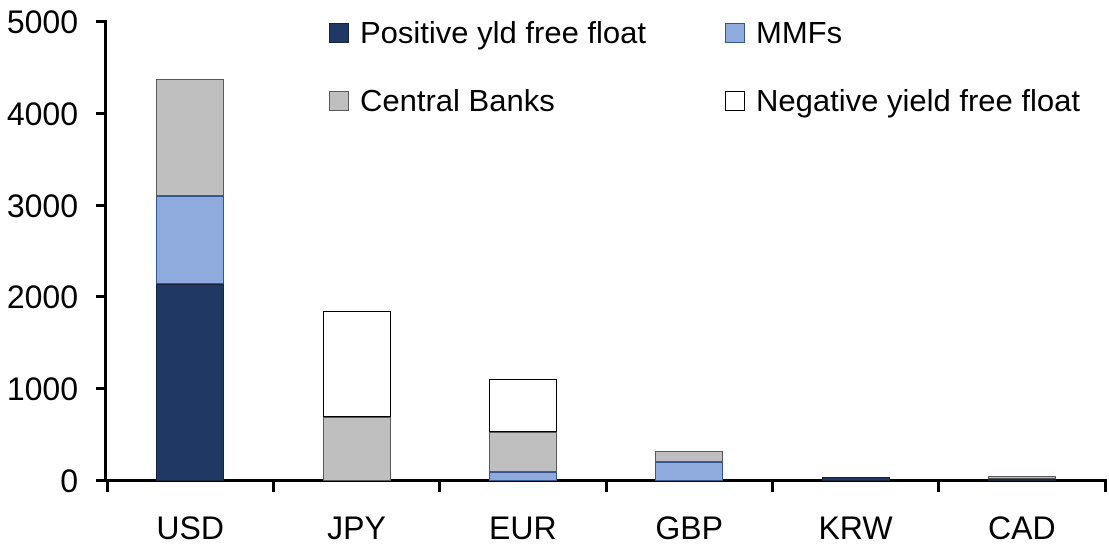 The height and width of the screenshot is (556, 1109). What do you see at coordinates (523, 528) in the screenshot?
I see `category-label-eur: EUR` at bounding box center [523, 528].